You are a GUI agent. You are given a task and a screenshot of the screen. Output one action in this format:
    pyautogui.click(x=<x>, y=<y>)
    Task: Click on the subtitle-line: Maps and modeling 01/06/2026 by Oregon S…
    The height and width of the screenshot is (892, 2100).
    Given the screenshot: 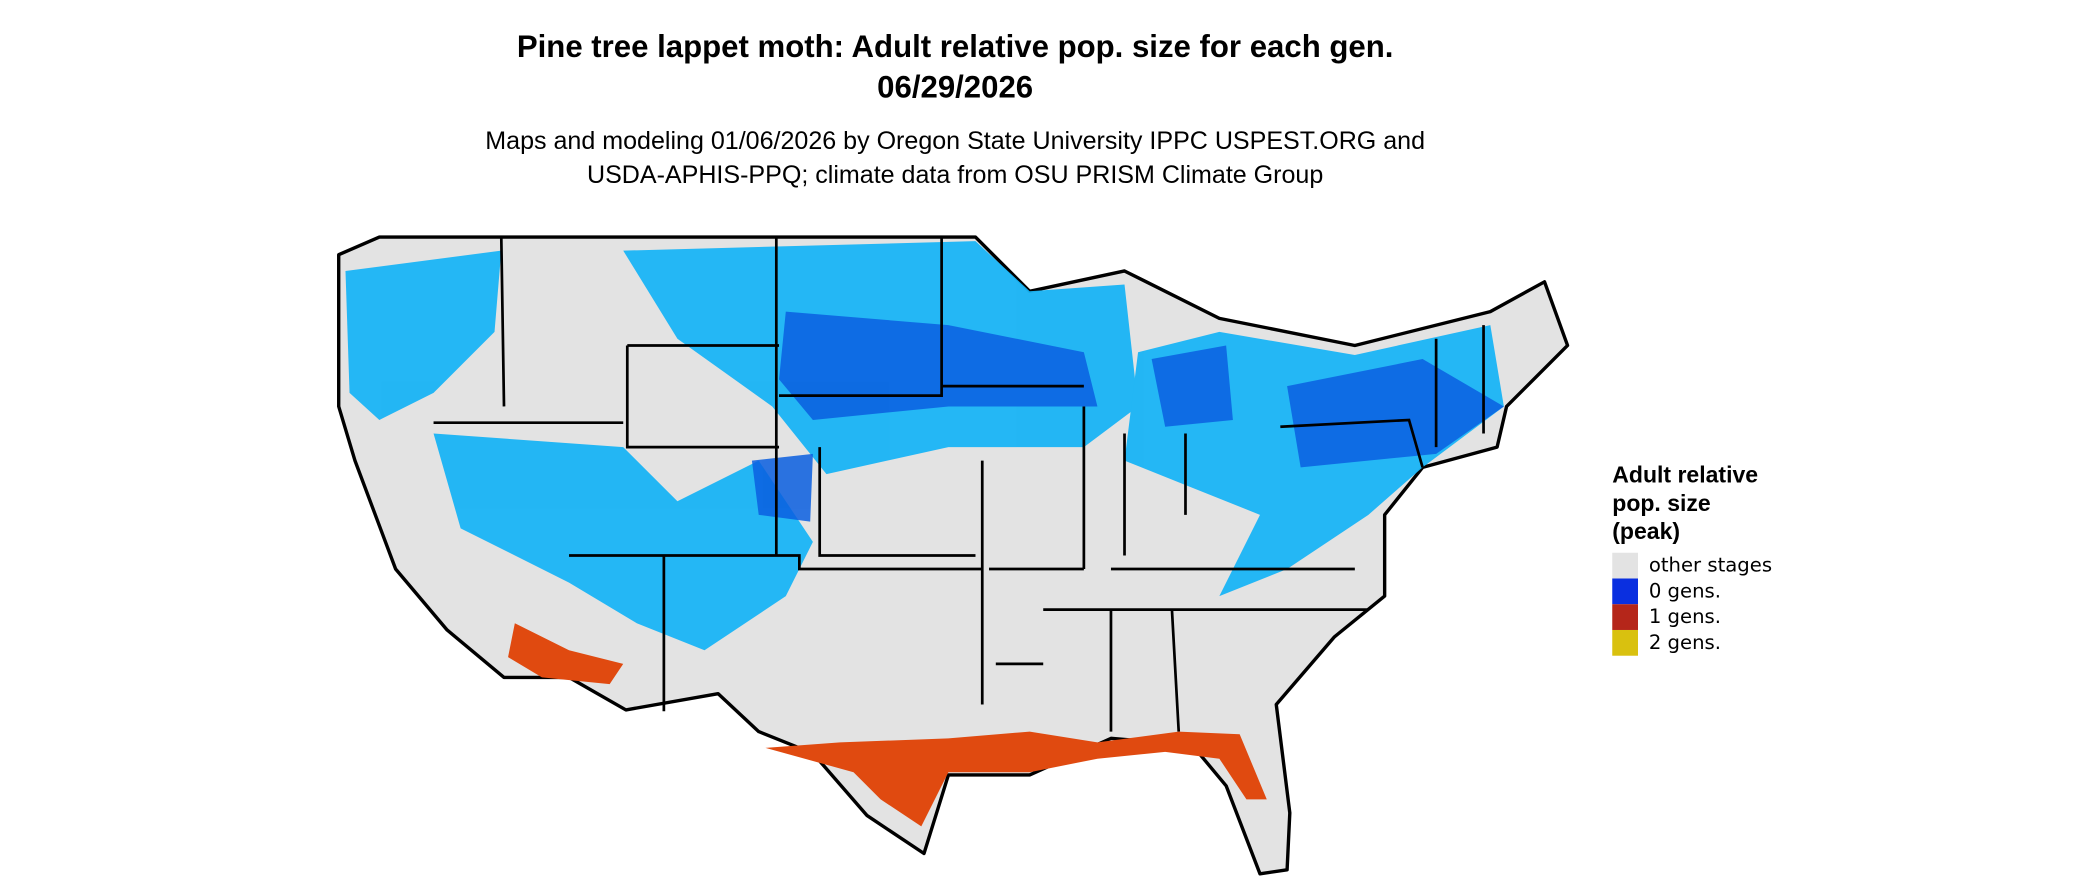 What is the action you would take?
    pyautogui.click(x=955, y=141)
    